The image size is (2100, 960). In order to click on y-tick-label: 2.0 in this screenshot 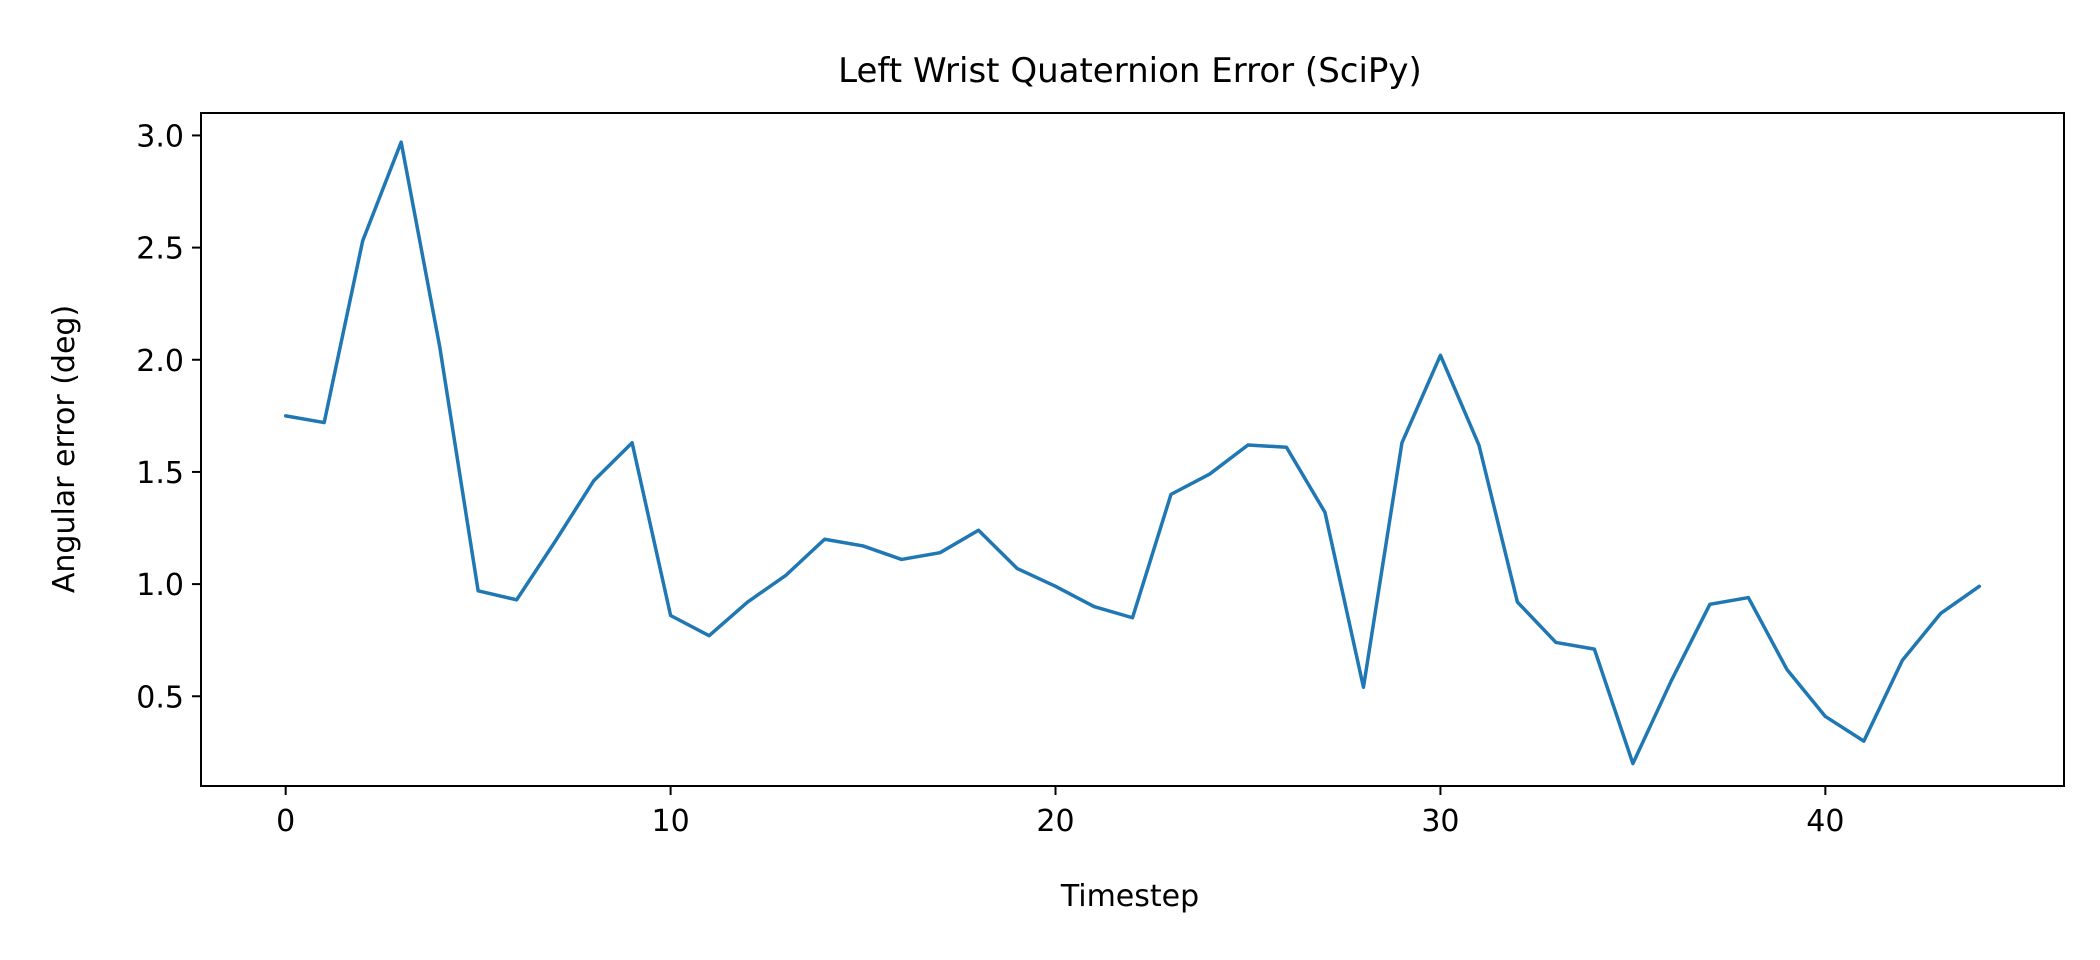, I will do `click(160, 361)`.